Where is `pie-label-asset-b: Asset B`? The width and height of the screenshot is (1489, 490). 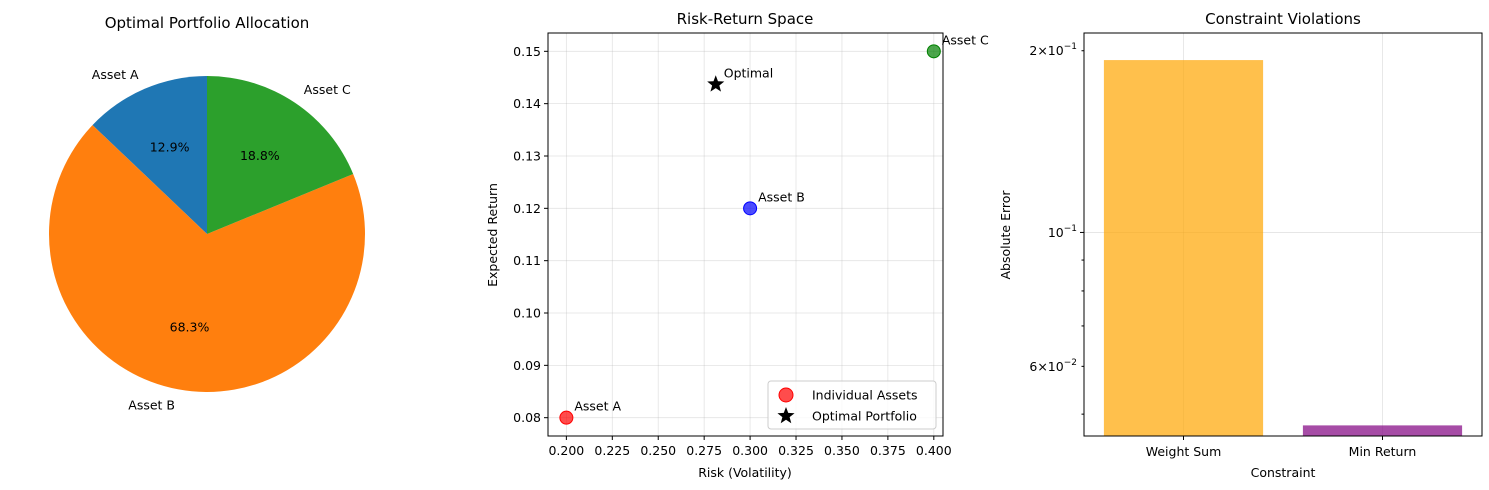
pie-label-asset-b: Asset B is located at coordinates (151, 404).